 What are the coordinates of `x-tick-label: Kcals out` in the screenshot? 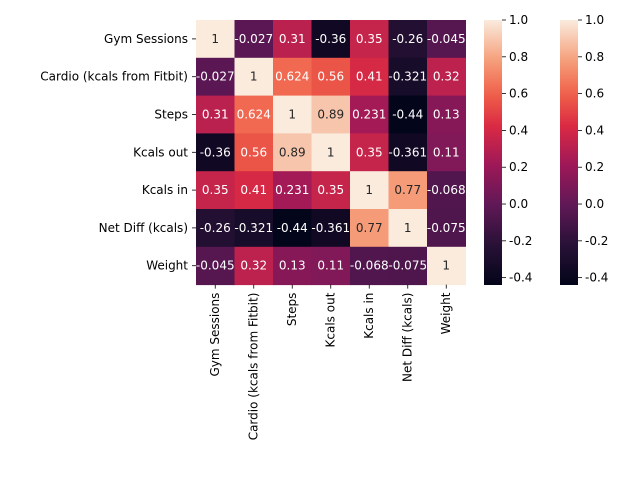 It's located at (331, 319).